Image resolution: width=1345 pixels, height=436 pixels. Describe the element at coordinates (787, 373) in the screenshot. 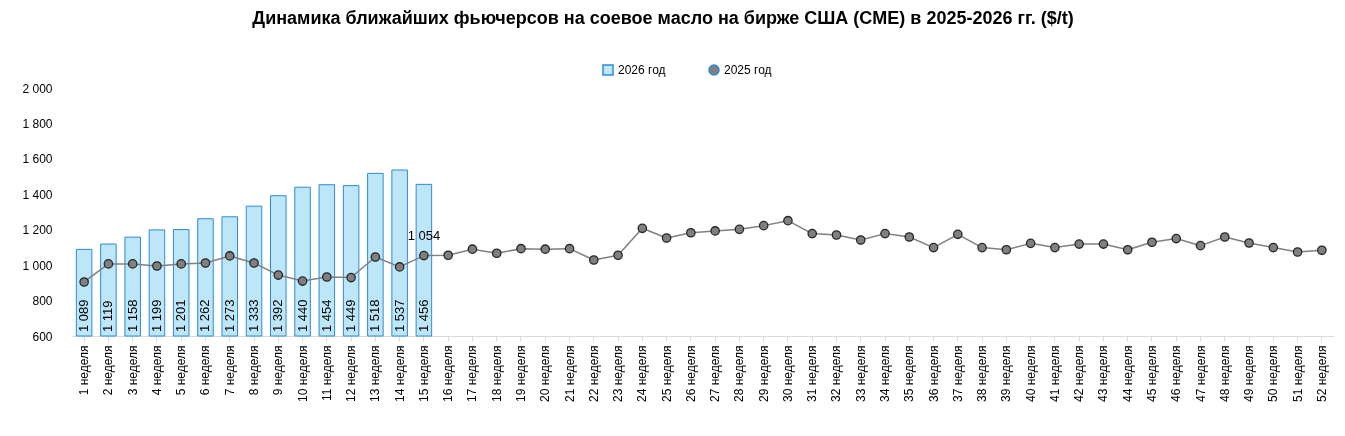

I see `x-tick-label: 30 неделя` at that location.